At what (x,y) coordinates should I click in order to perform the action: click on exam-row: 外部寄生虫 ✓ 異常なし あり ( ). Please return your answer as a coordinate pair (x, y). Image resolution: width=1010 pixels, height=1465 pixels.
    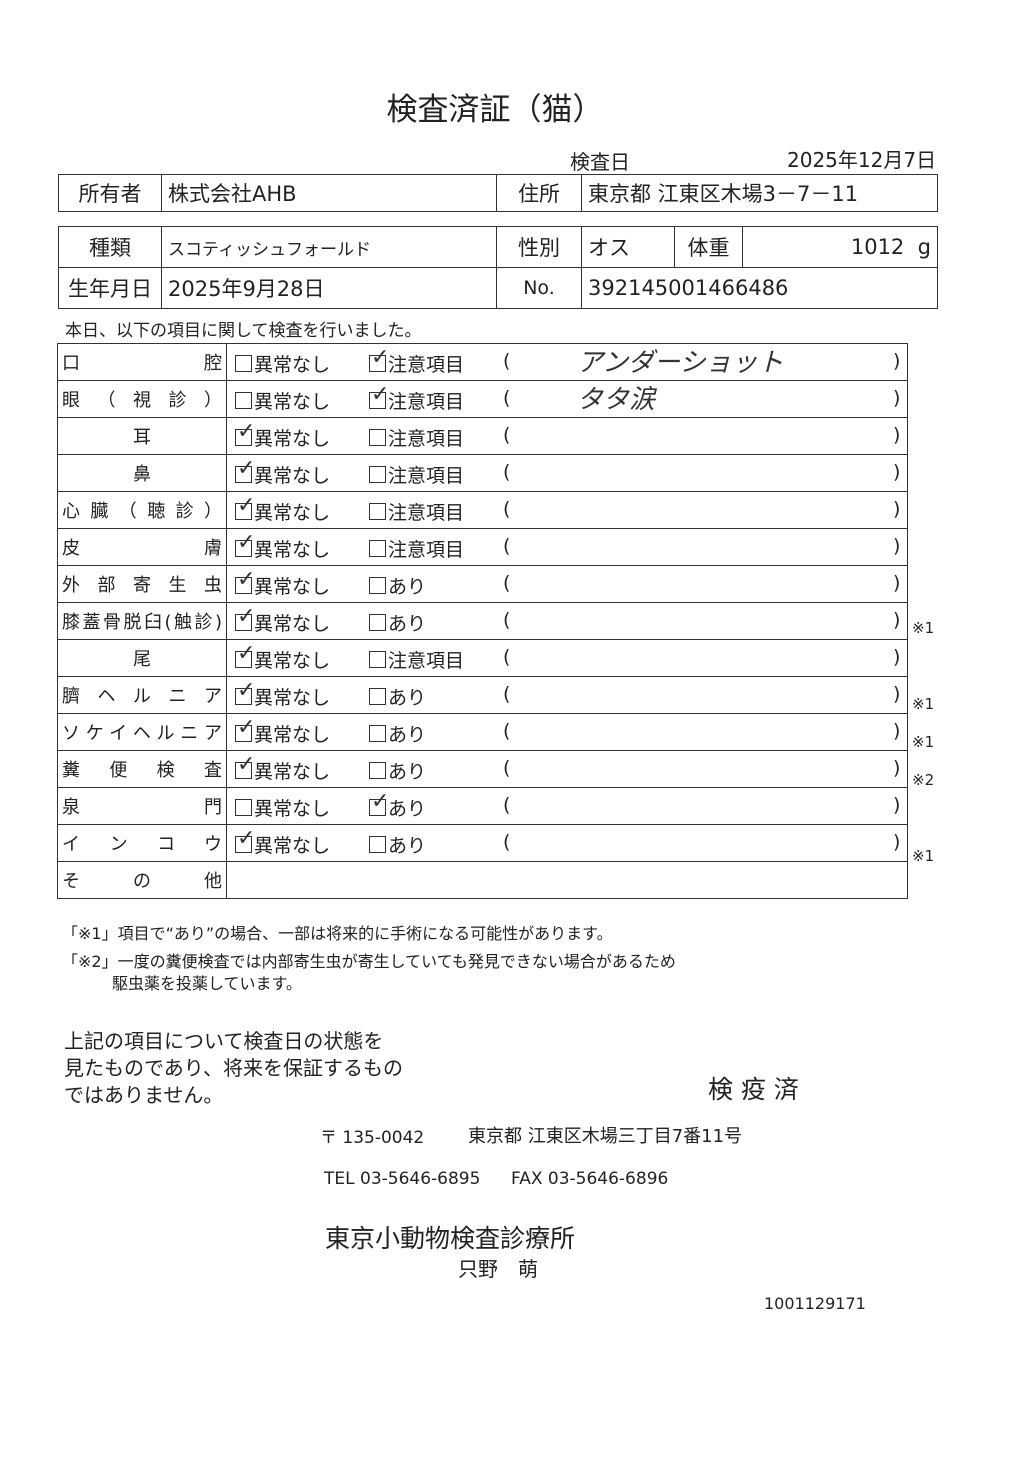
    Looking at the image, I should click on (482, 584).